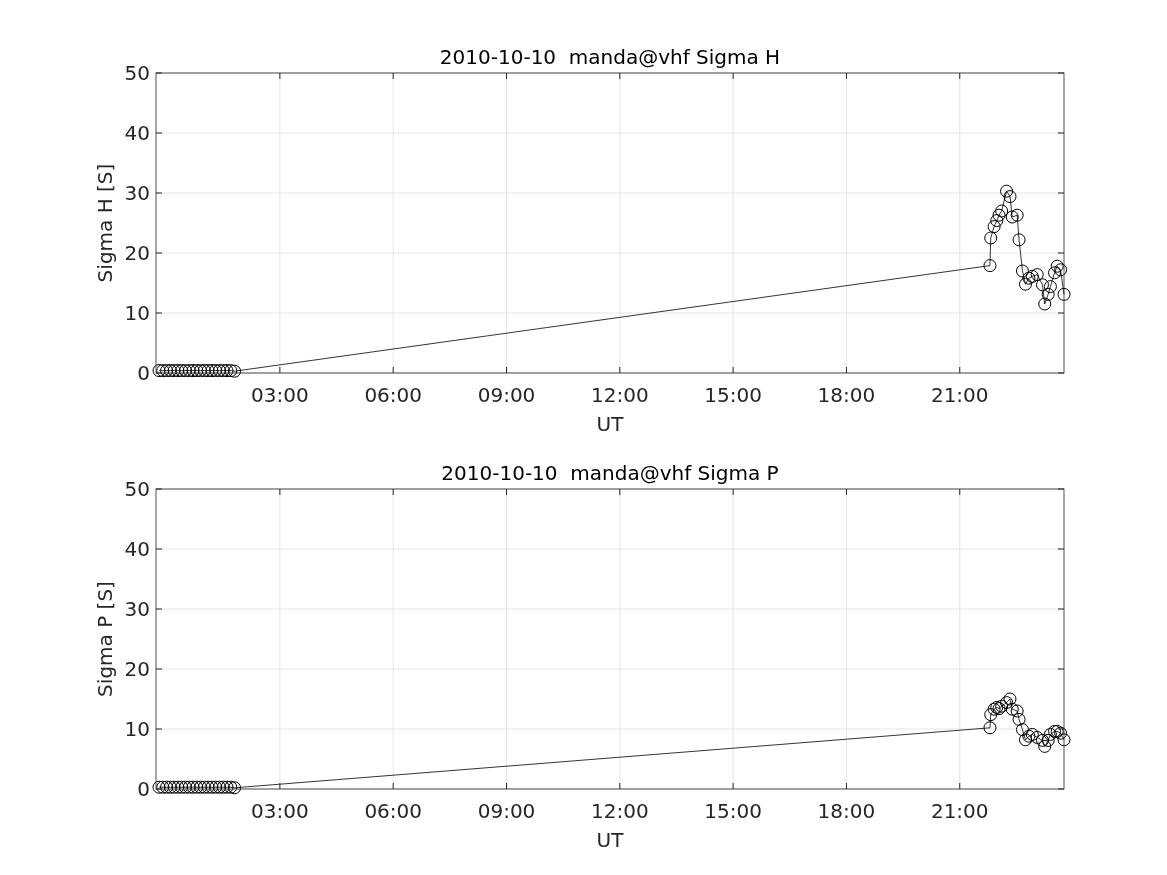  I want to click on y-axis-title: Sigma H [S], so click(105, 223).